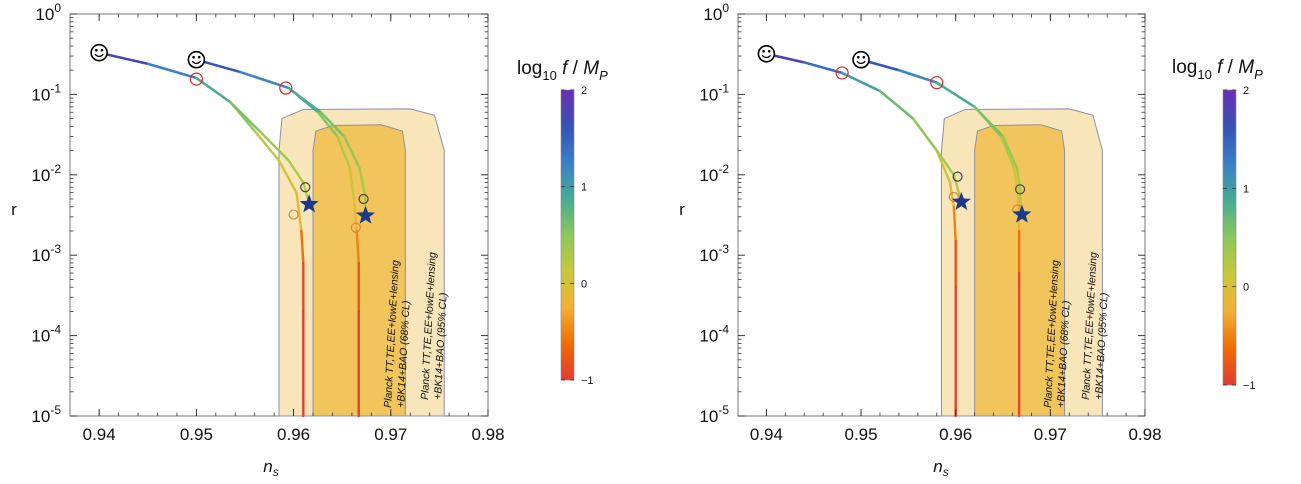 This screenshot has width=1301, height=484. Describe the element at coordinates (14, 209) in the screenshot. I see `y-axis-label: r` at that location.